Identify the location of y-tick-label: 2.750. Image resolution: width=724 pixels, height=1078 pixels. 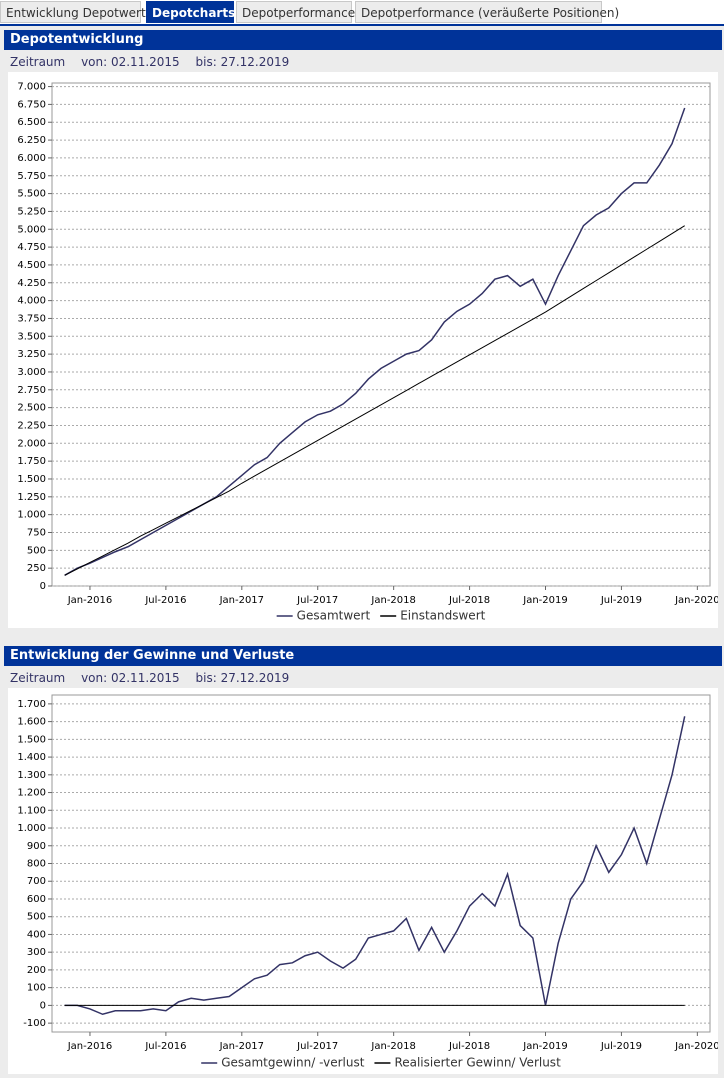
(31, 390).